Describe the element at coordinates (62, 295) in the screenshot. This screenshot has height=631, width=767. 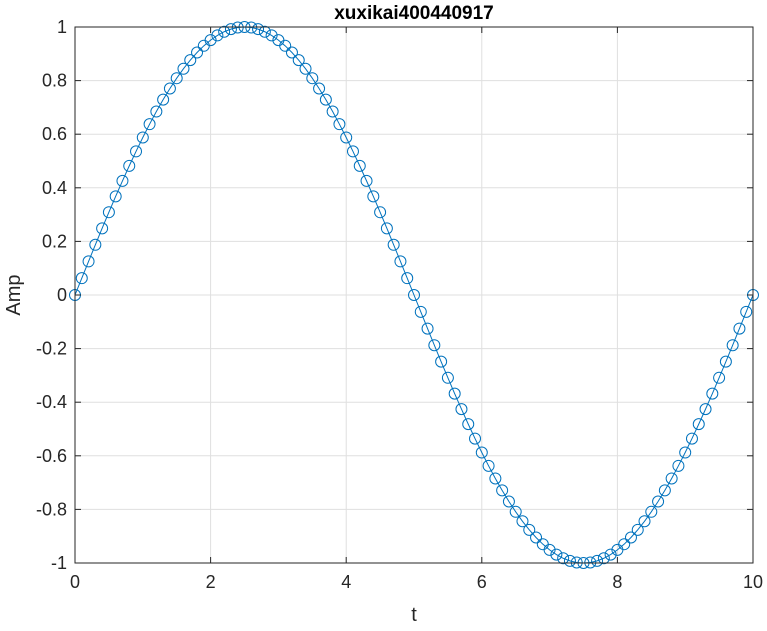
I see `y-tick-label: 0` at that location.